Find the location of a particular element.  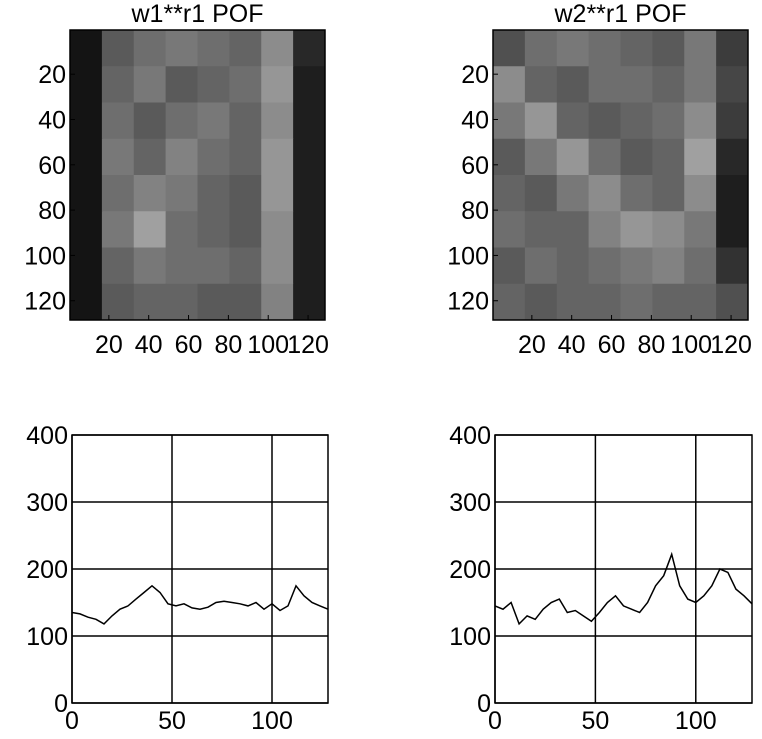

chart-title: w2**r1 POF is located at coordinates (620, 14).